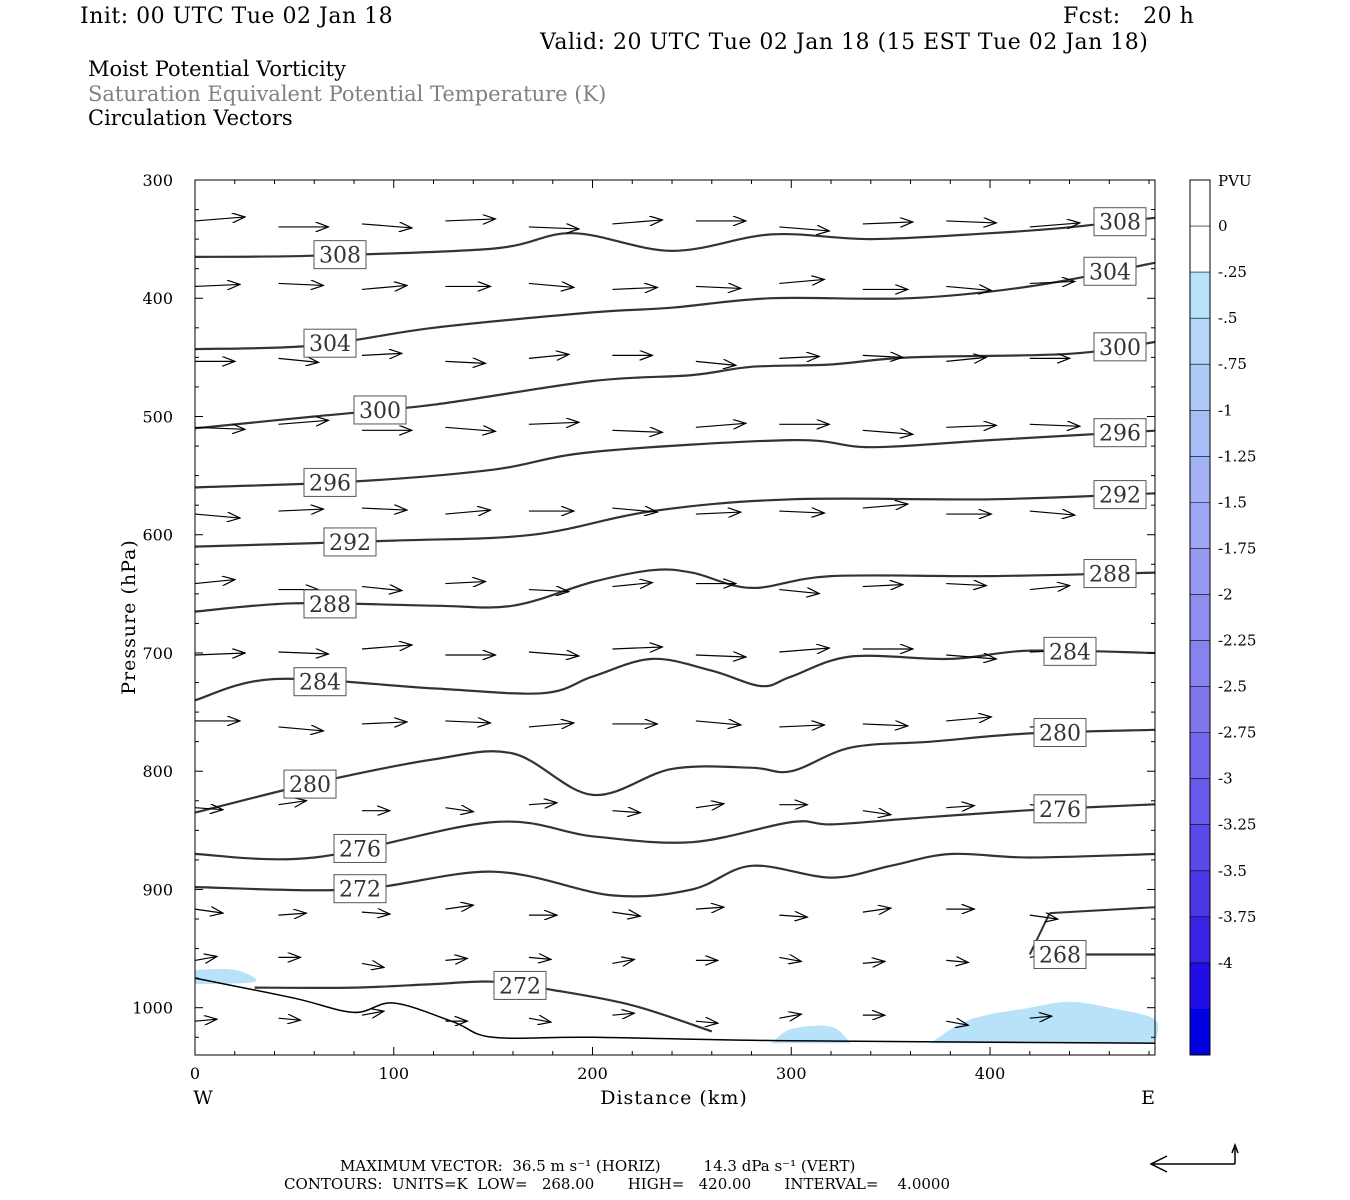  Describe the element at coordinates (1235, 181) in the screenshot. I see `colorbar-title: PVU` at that location.